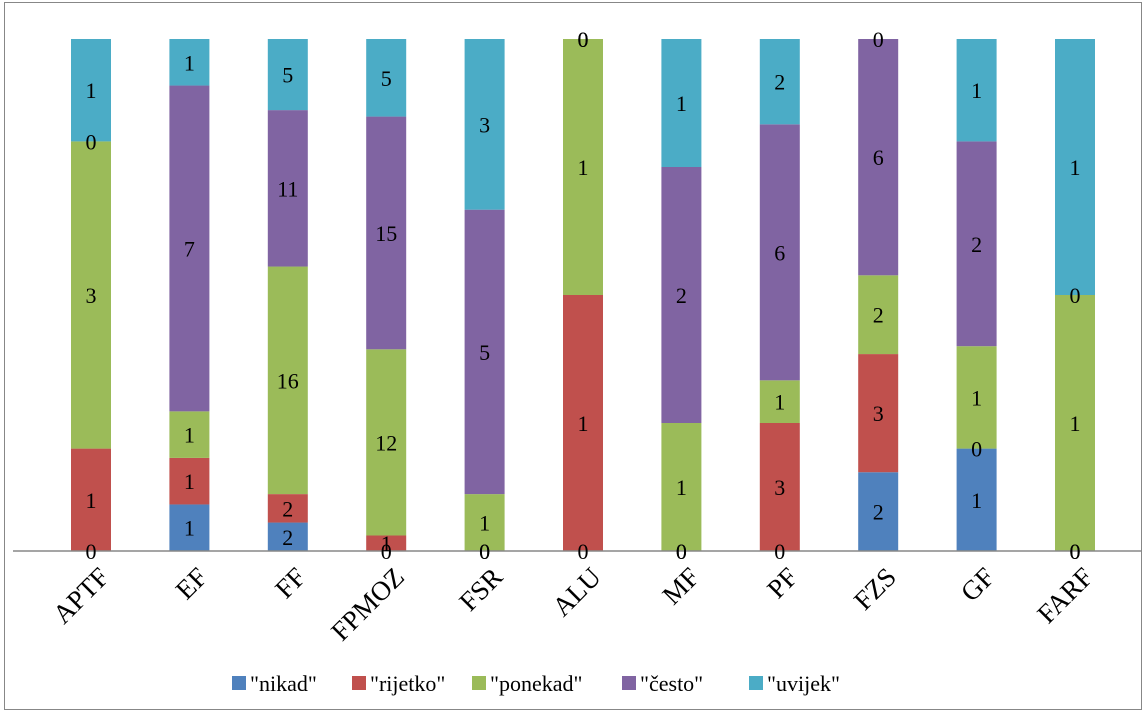  What do you see at coordinates (81, 596) in the screenshot?
I see `x-tick-label: APTF` at bounding box center [81, 596].